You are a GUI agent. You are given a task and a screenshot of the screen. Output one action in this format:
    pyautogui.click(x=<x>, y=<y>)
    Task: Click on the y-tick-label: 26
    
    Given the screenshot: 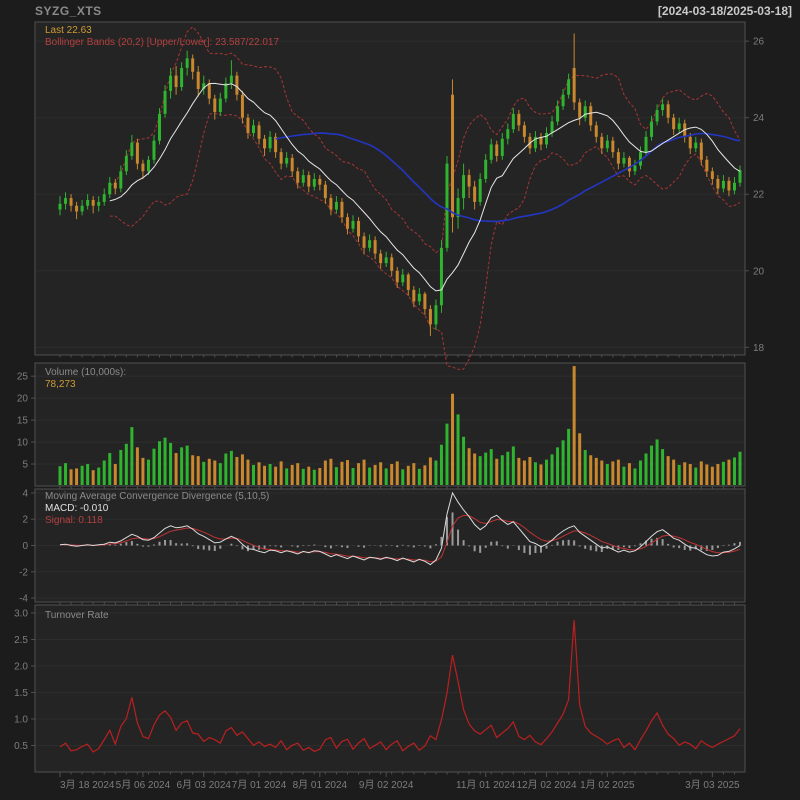 What is the action you would take?
    pyautogui.click(x=759, y=42)
    